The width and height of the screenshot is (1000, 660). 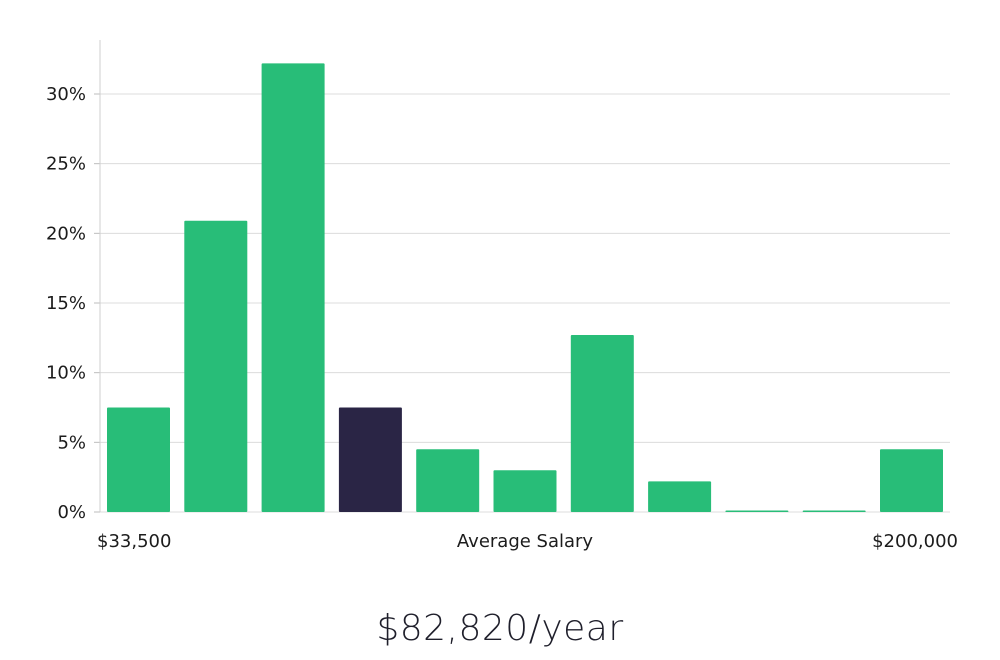 I want to click on average-salary-value: $82,820/year, so click(x=500, y=628).